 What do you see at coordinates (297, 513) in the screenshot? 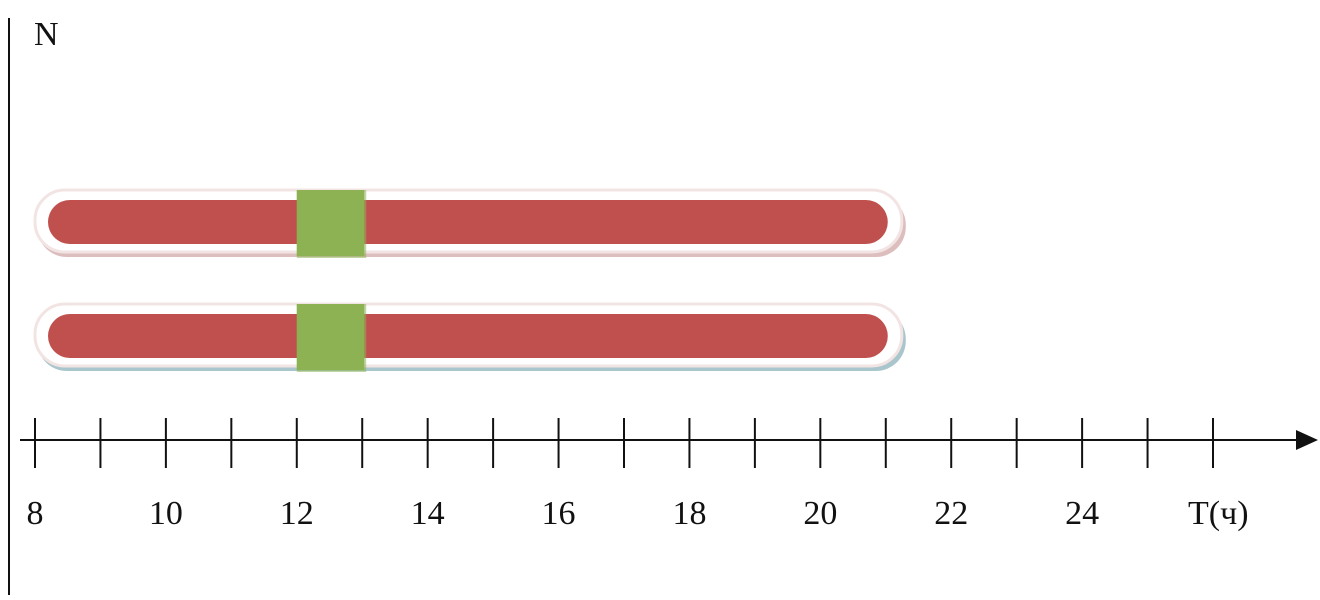
I see `x-tick-label-12: 12` at bounding box center [297, 513].